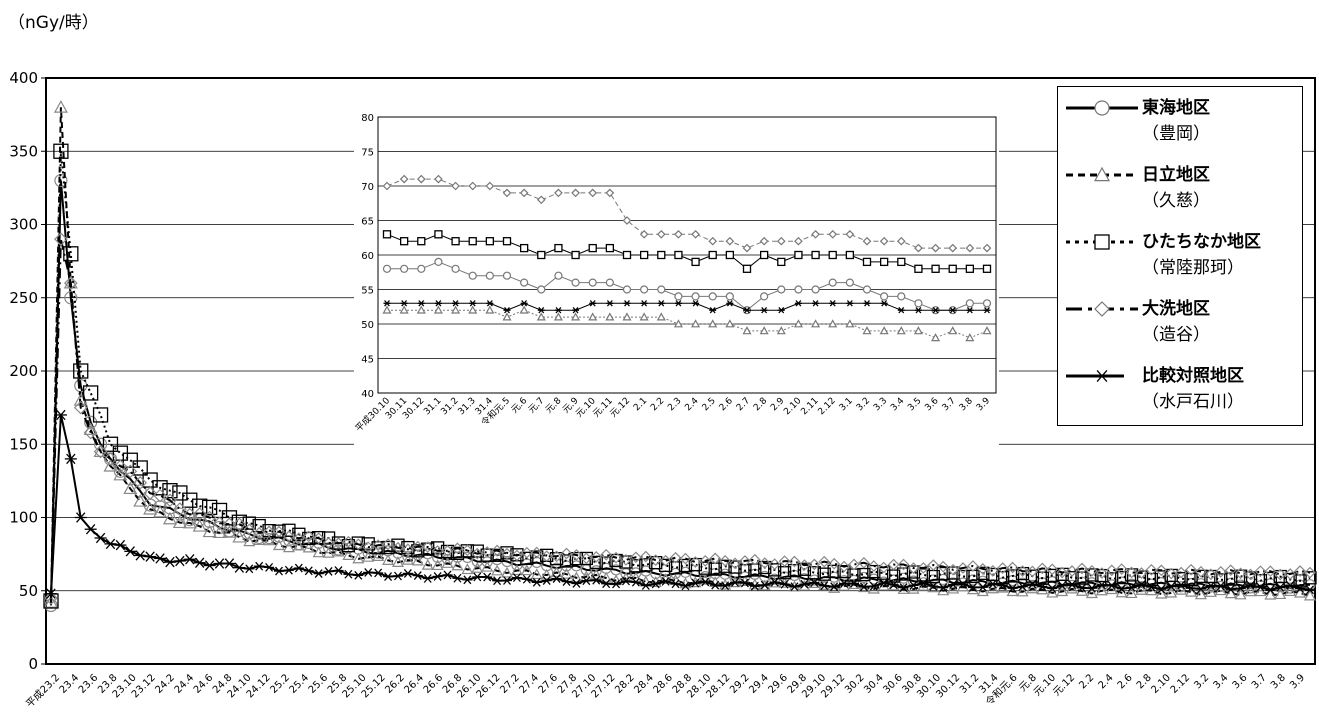  What do you see at coordinates (23, 151) in the screenshot?
I see `y-tick-label: 350` at bounding box center [23, 151].